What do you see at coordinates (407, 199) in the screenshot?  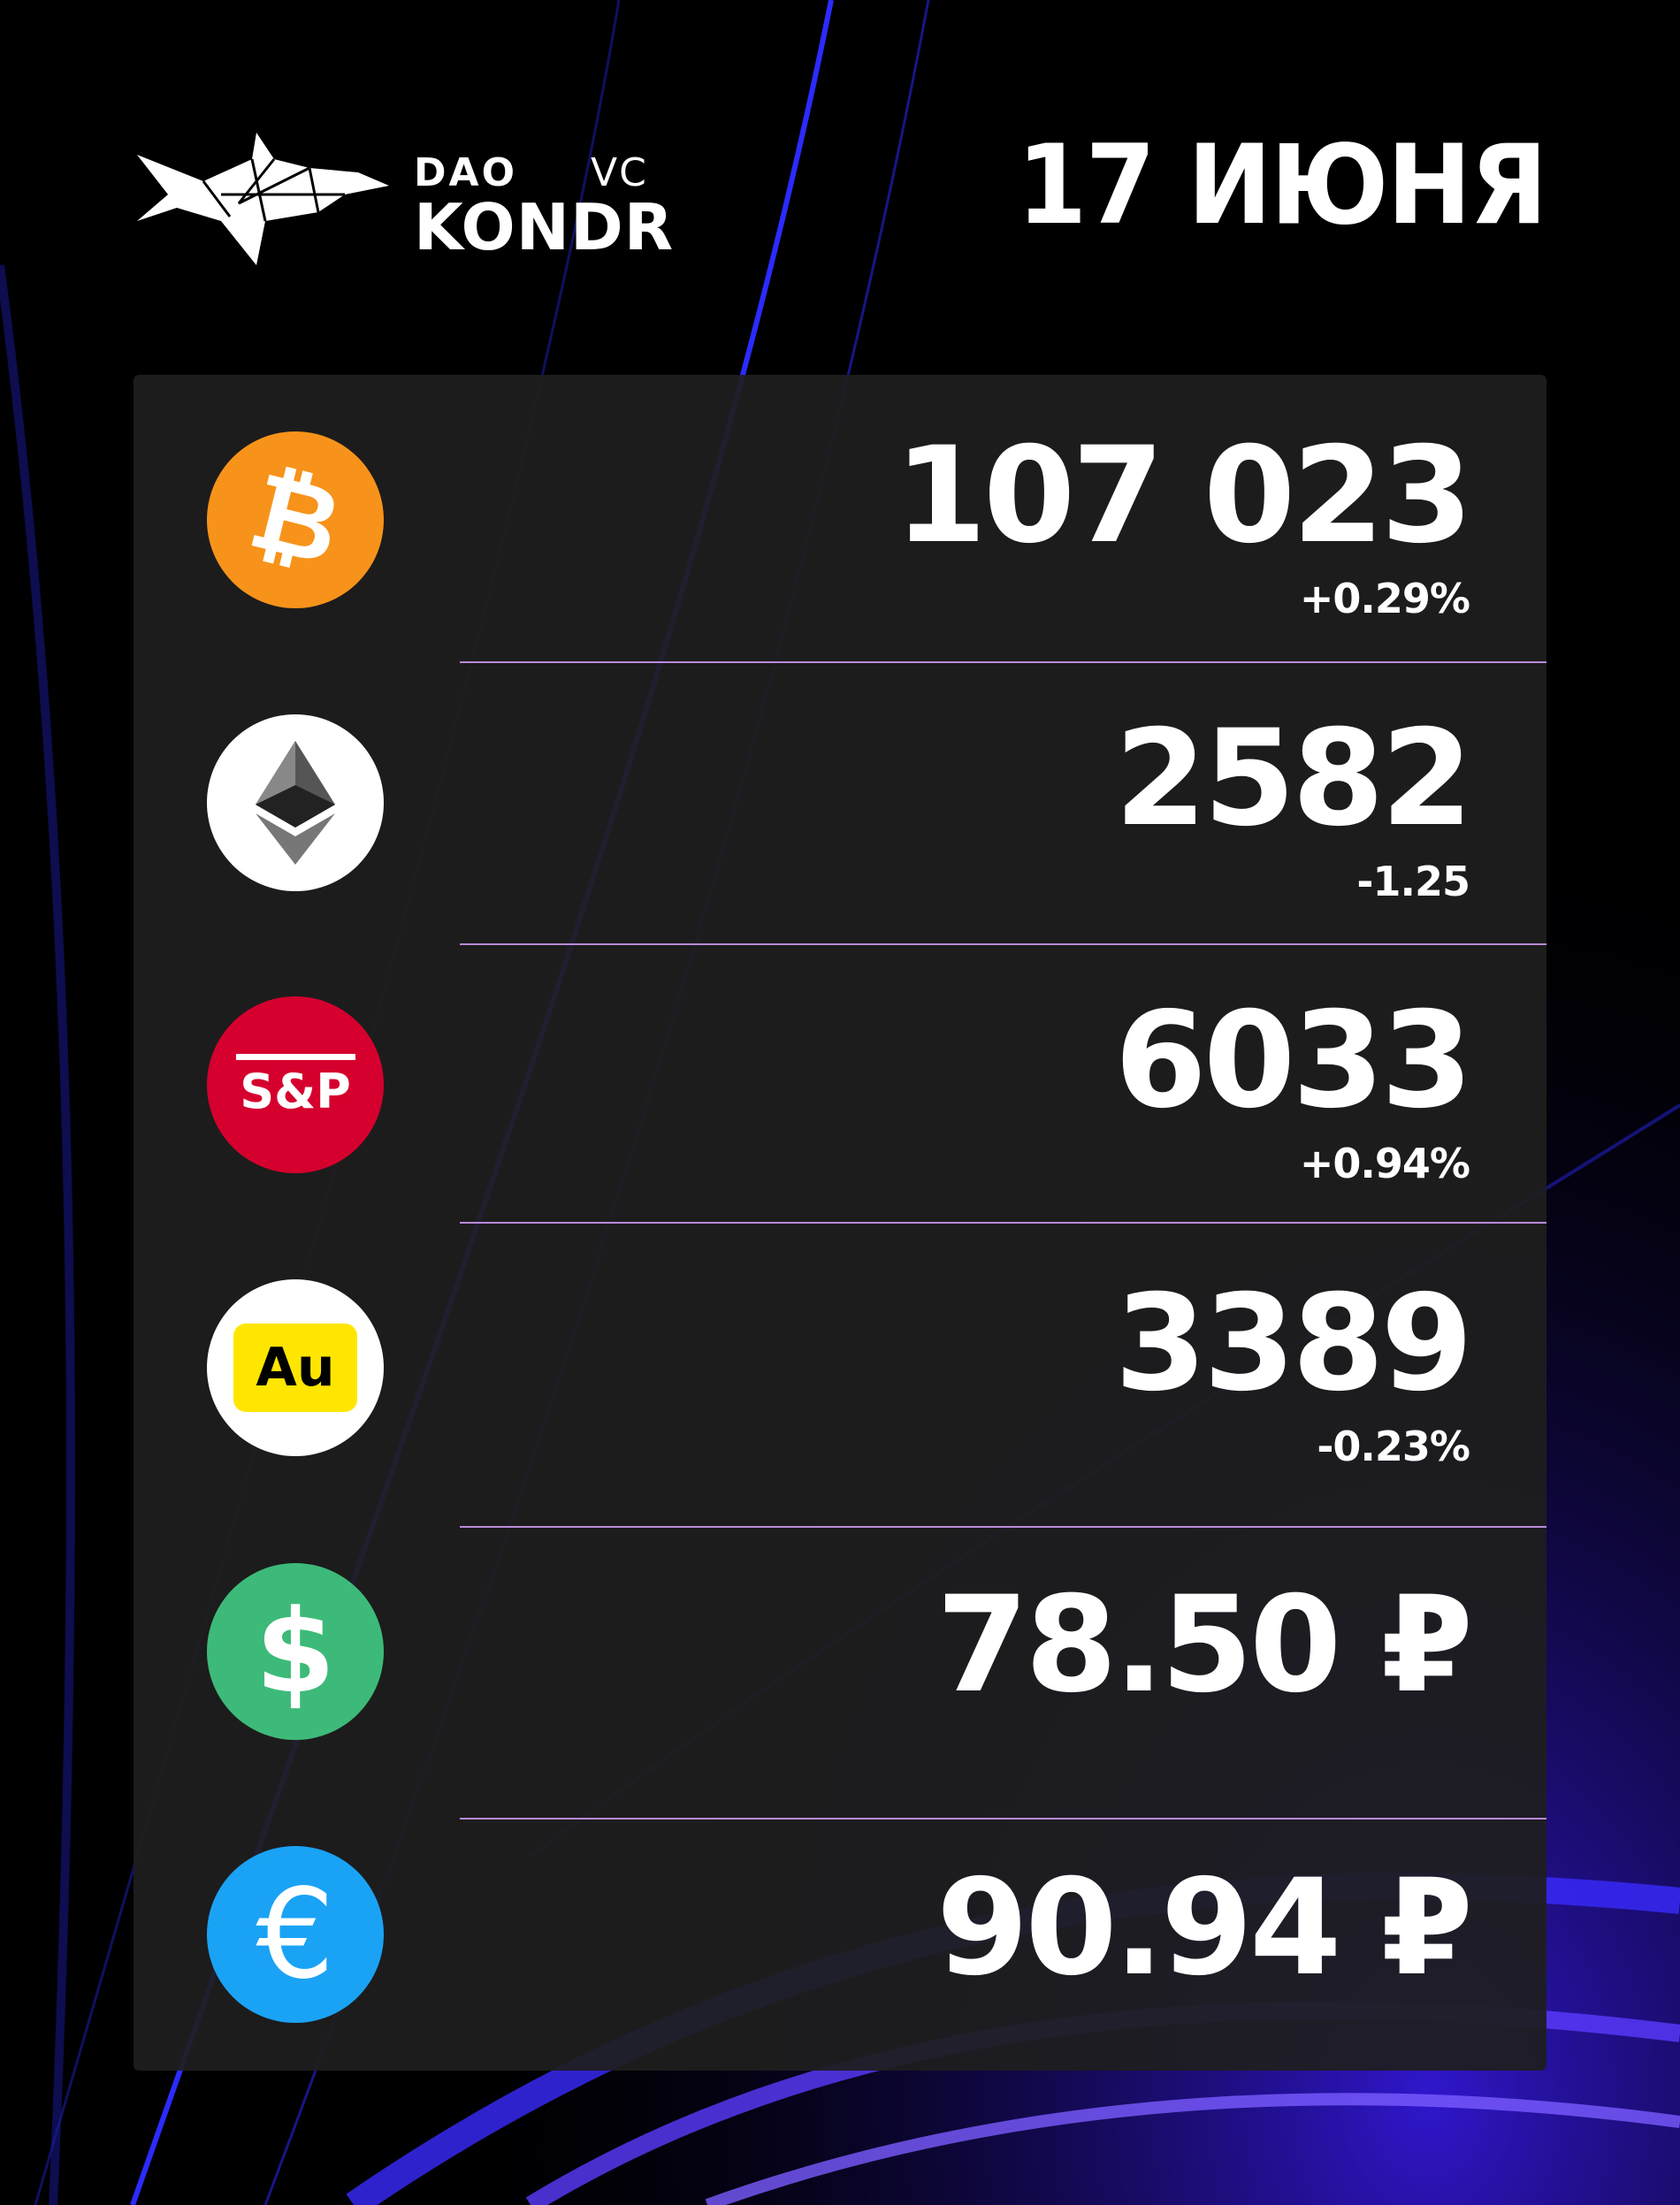 I see `dao-kondr-logo: DAO VC KONDR` at bounding box center [407, 199].